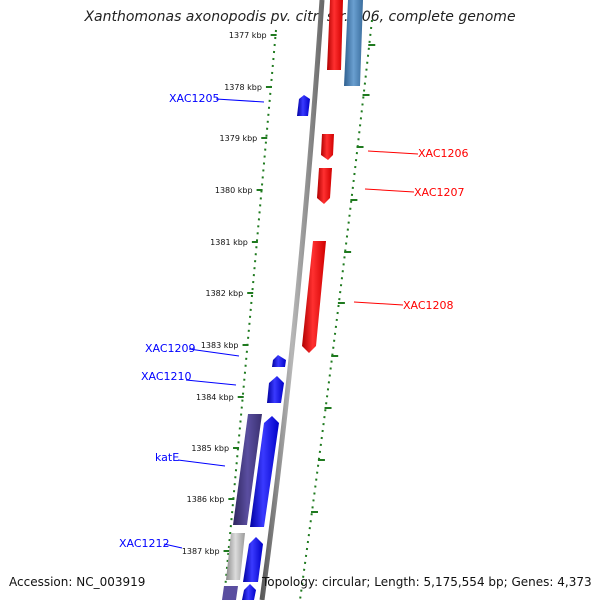  I want to click on gene-label-xac1205: XAC1205, so click(194, 98).